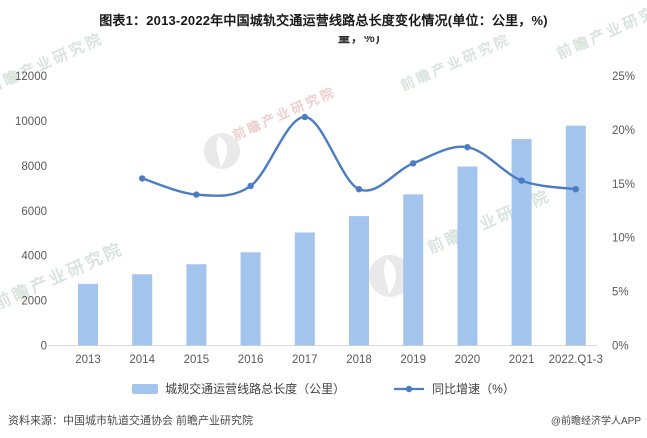  Describe the element at coordinates (31, 77) in the screenshot. I see `y-axis-left-tick-label: 12000` at that location.